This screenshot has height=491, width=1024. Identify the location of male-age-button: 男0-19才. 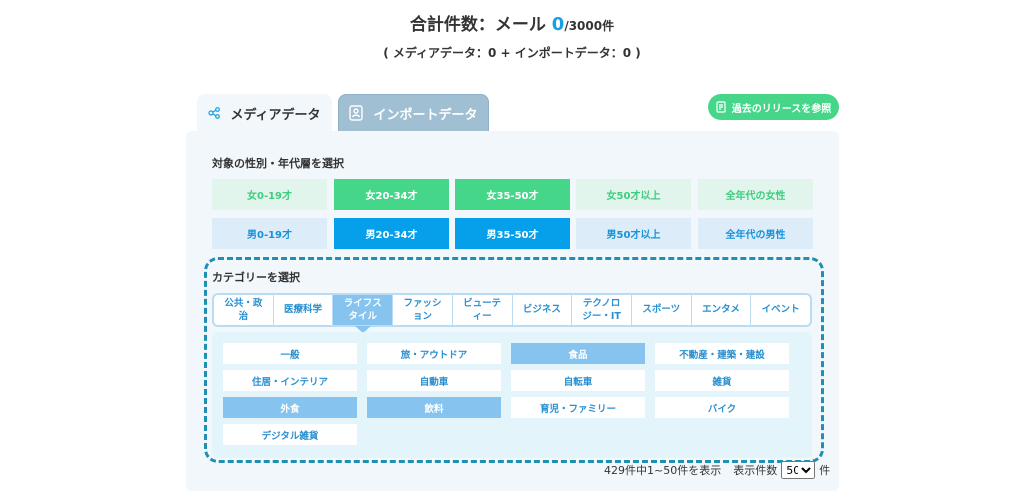
(269, 233).